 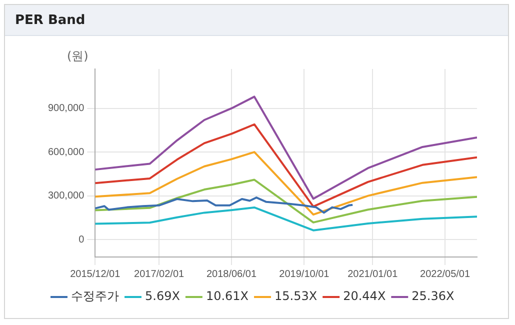 I want to click on x-tick-label: 2022/05/01, so click(x=445, y=274).